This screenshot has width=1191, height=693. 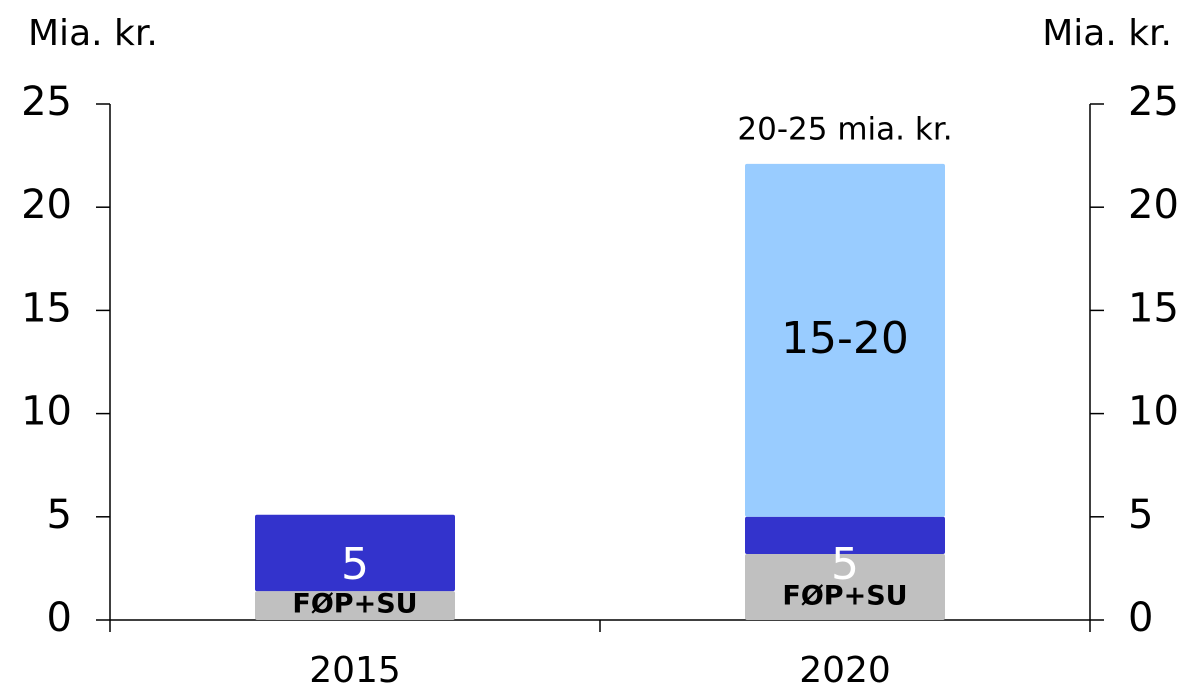 I want to click on y-axis-label: Mia. kr., so click(x=93, y=33).